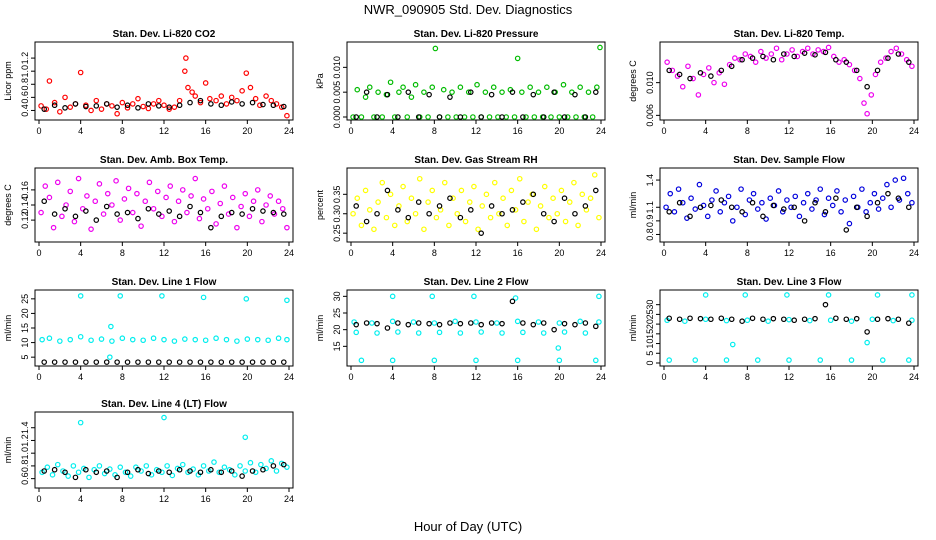  What do you see at coordinates (25, 71) in the screenshot?
I see `y-tick-label: 1.0` at bounding box center [25, 71].